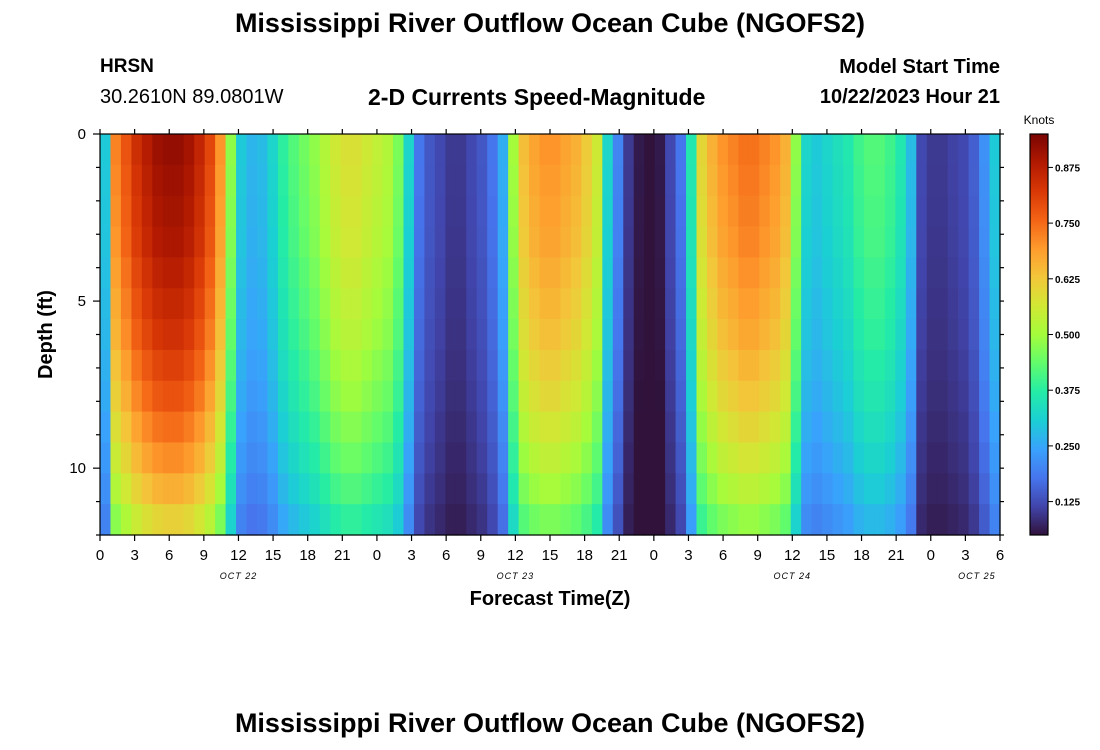 The width and height of the screenshot is (1100, 750). What do you see at coordinates (1067, 168) in the screenshot?
I see `colorbar-tick-label: 0.875` at bounding box center [1067, 168].